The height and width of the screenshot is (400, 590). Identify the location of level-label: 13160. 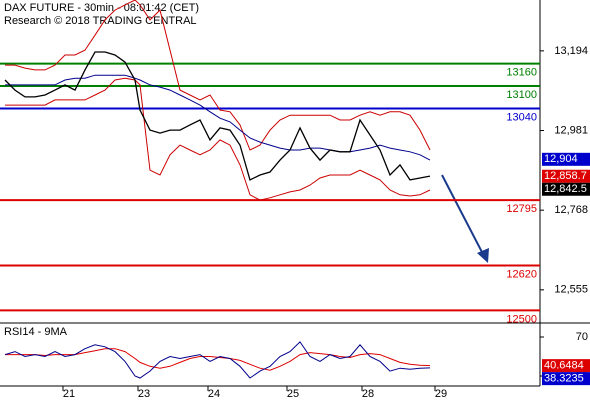
(521, 72).